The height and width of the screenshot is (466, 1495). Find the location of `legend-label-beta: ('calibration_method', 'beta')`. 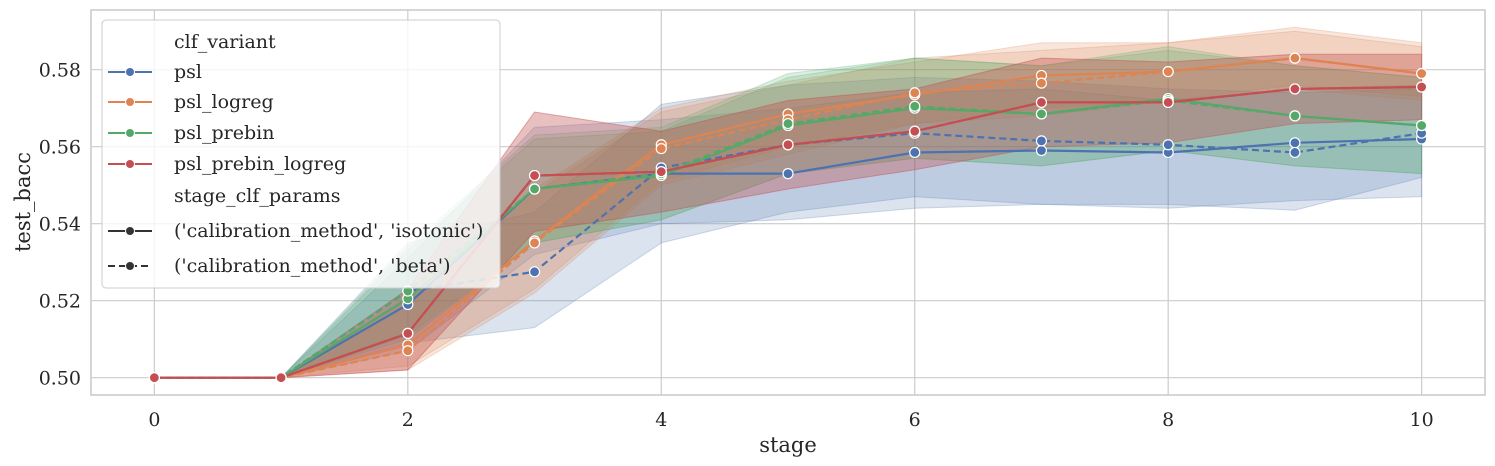

legend-label-beta: ('calibration_method', 'beta') is located at coordinates (312, 266).